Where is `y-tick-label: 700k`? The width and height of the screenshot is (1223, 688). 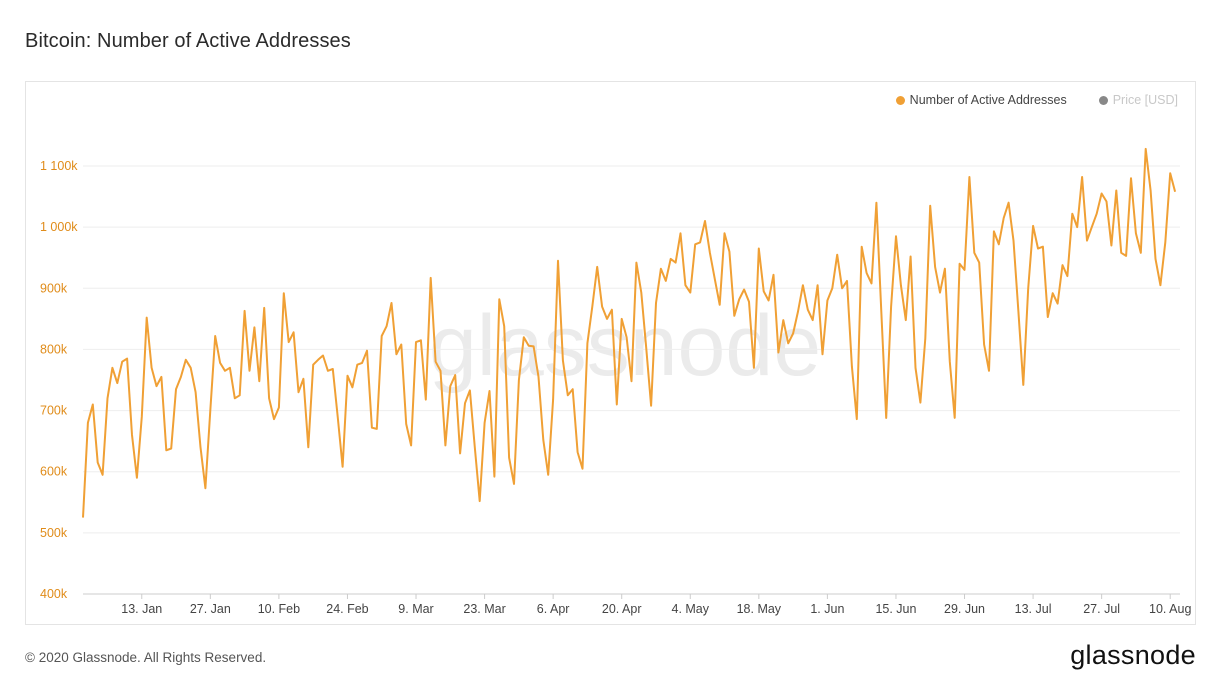
y-tick-label: 700k is located at coordinates (54, 411).